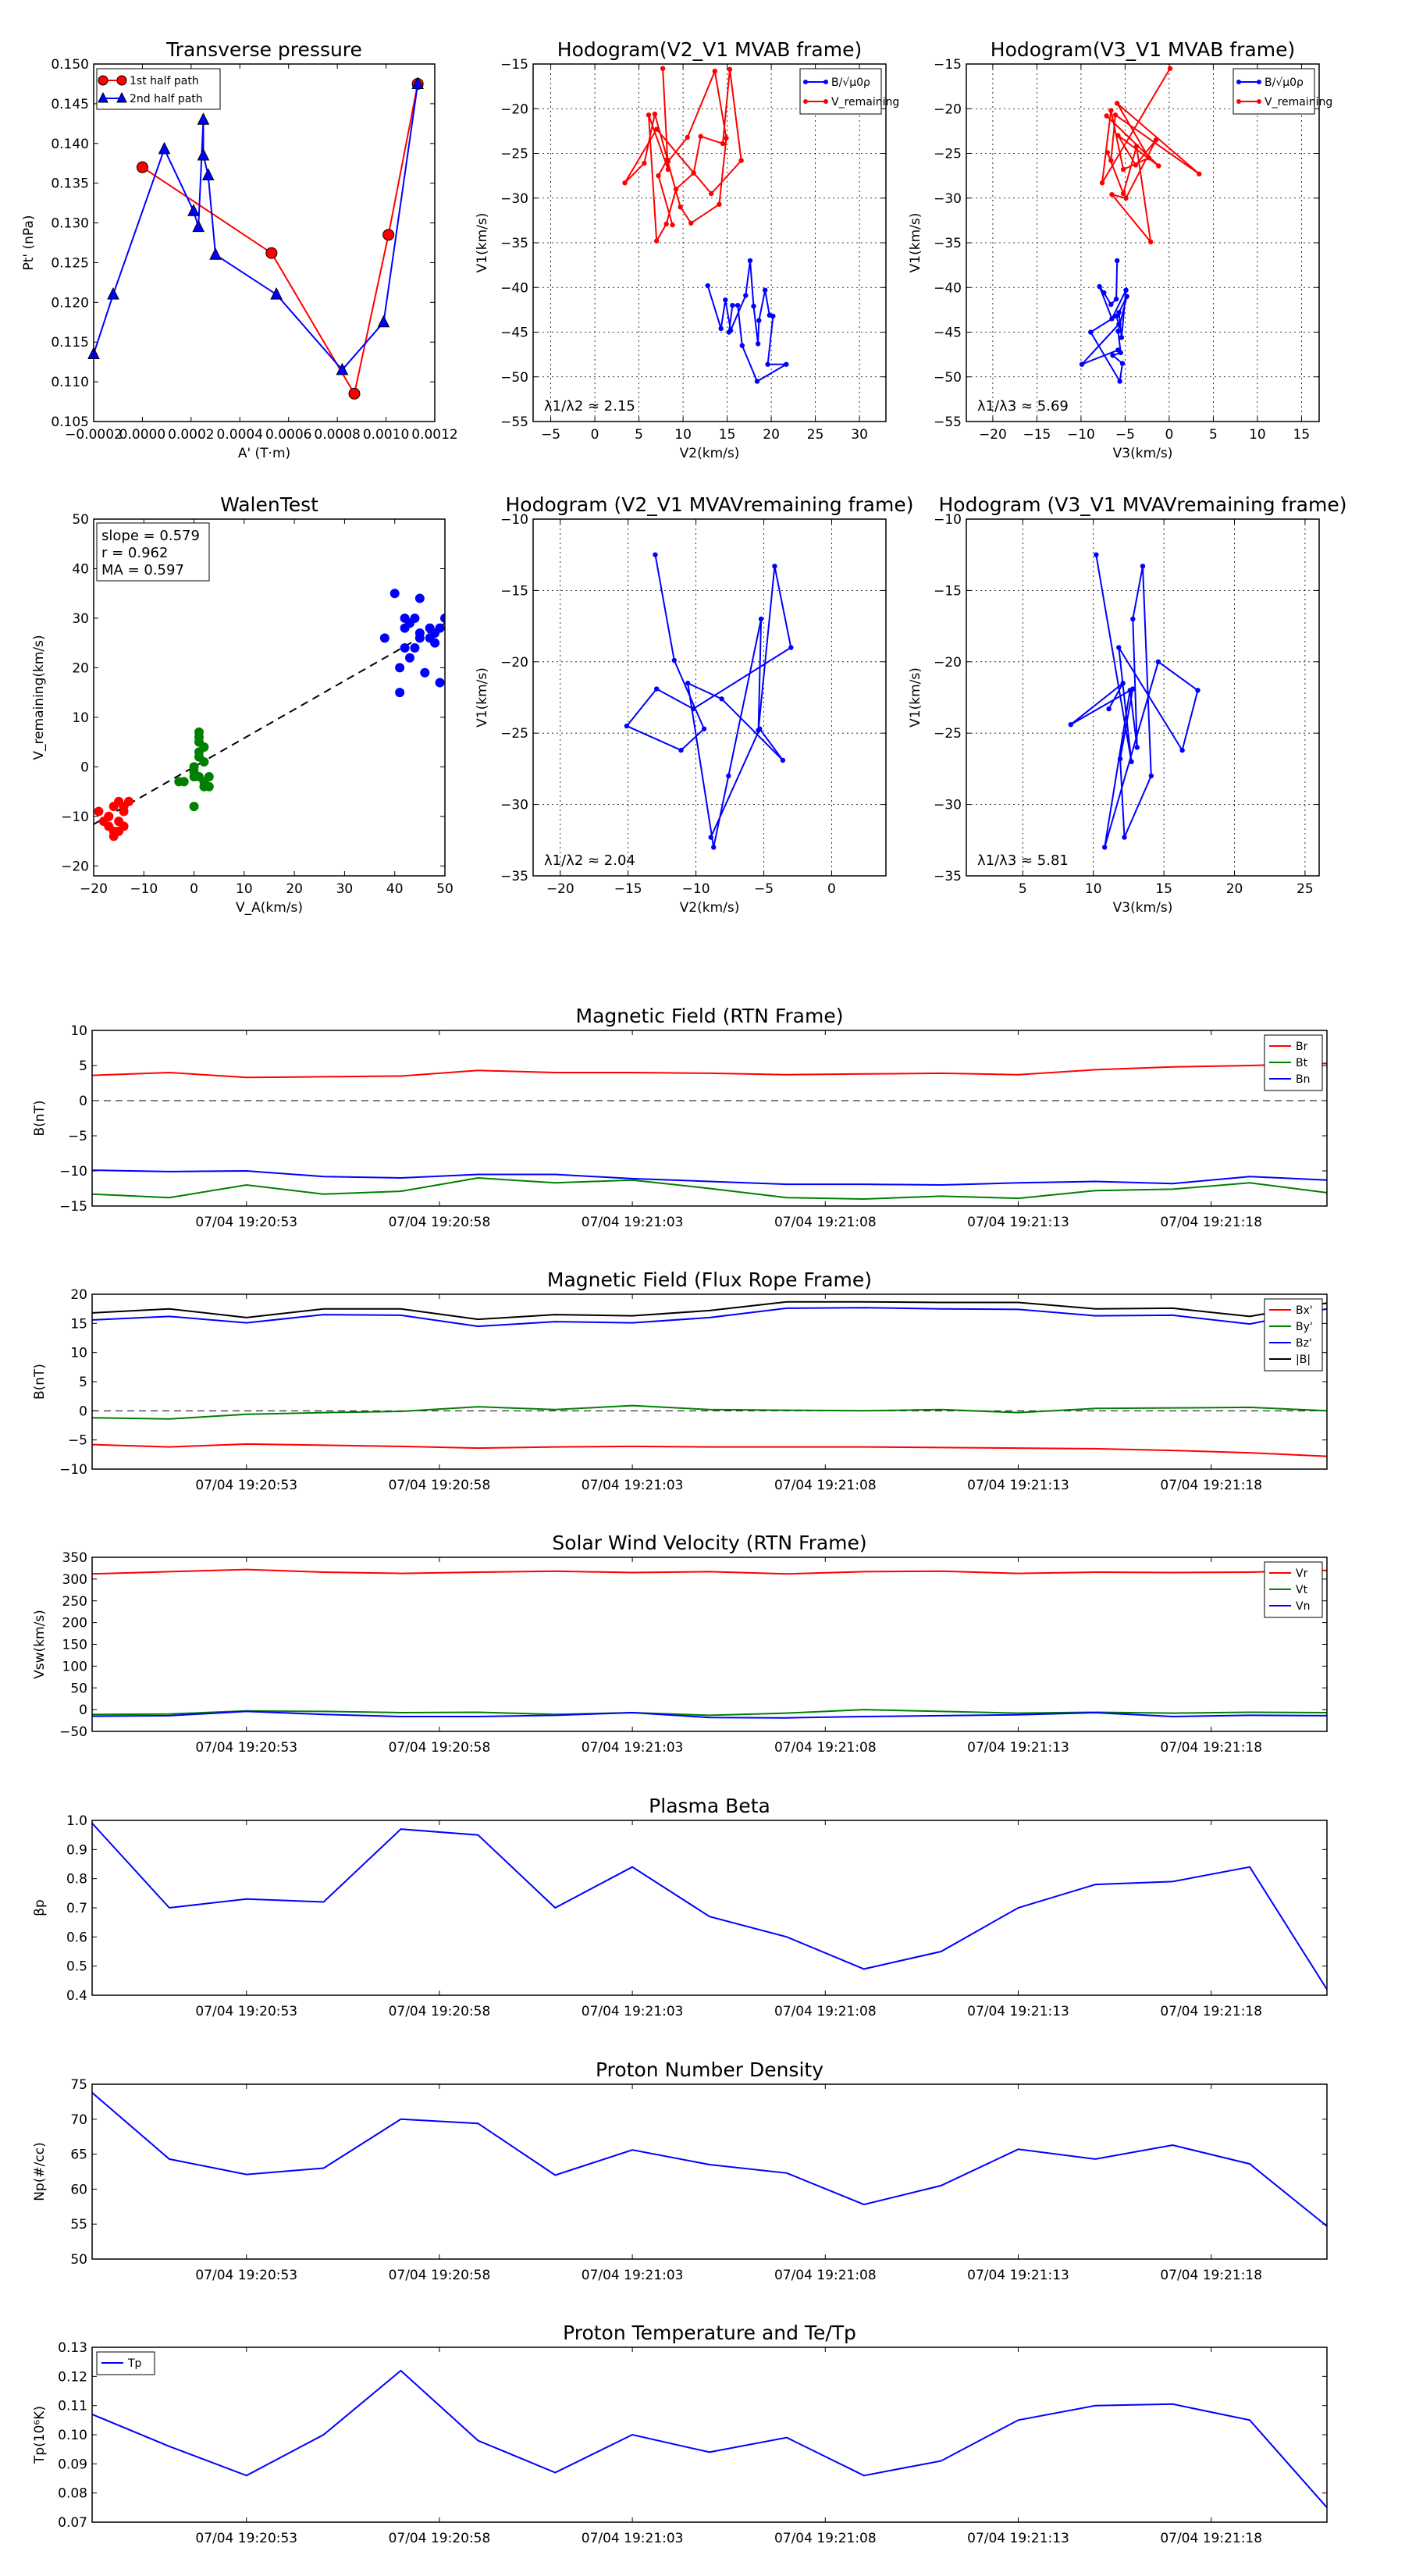 Image resolution: width=1405 pixels, height=2576 pixels. Describe the element at coordinates (1304, 1343) in the screenshot. I see `legend-label: Bz'` at that location.